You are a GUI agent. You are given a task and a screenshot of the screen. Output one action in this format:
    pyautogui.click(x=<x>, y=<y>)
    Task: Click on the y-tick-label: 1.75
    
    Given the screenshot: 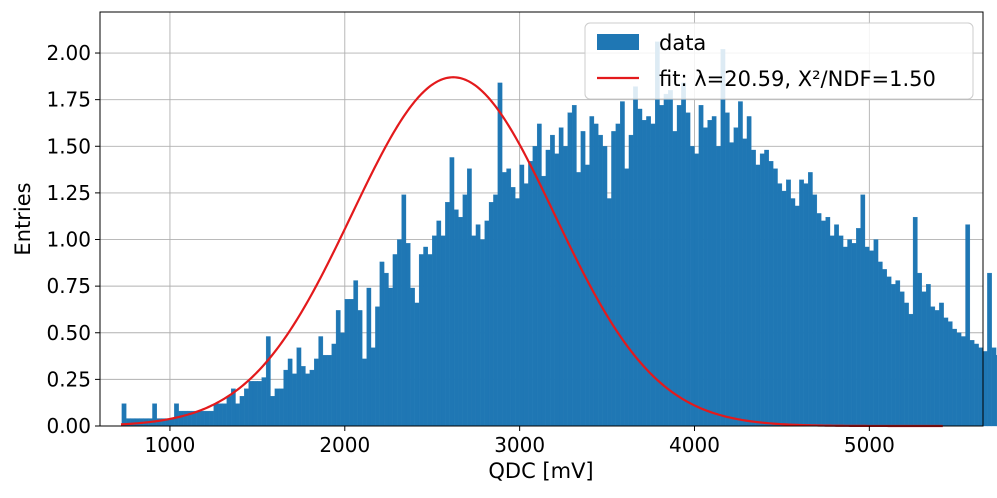 What is the action you would take?
    pyautogui.click(x=68, y=100)
    